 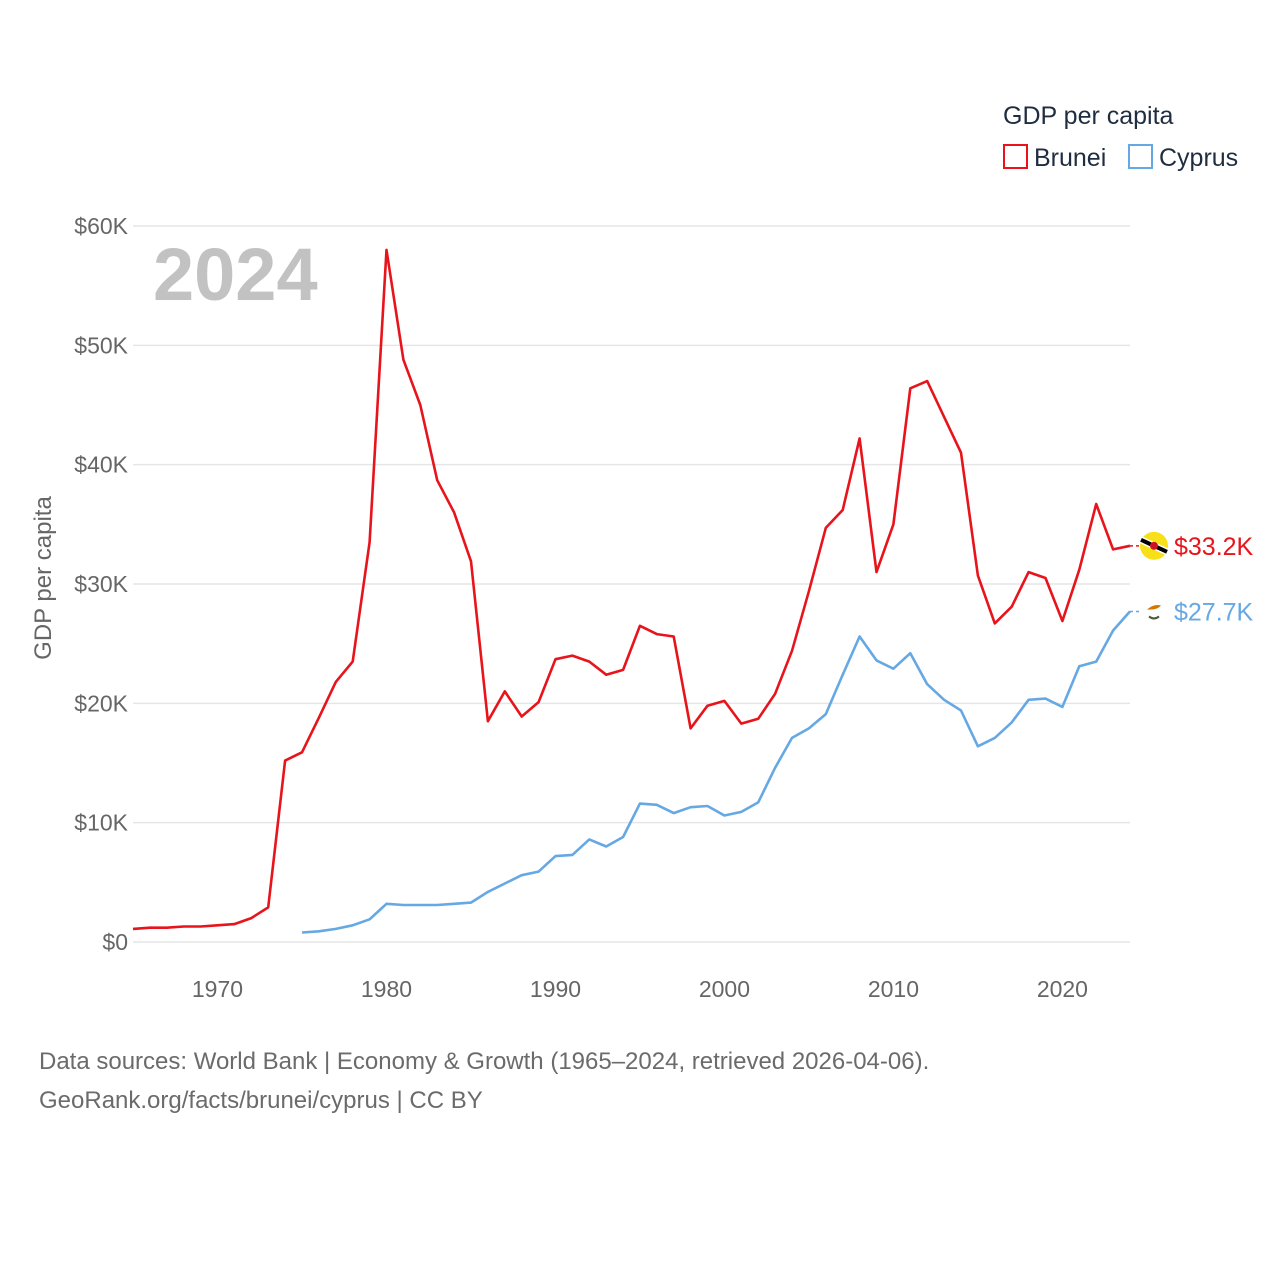 I want to click on y-tick-label: $30K, so click(x=101, y=584).